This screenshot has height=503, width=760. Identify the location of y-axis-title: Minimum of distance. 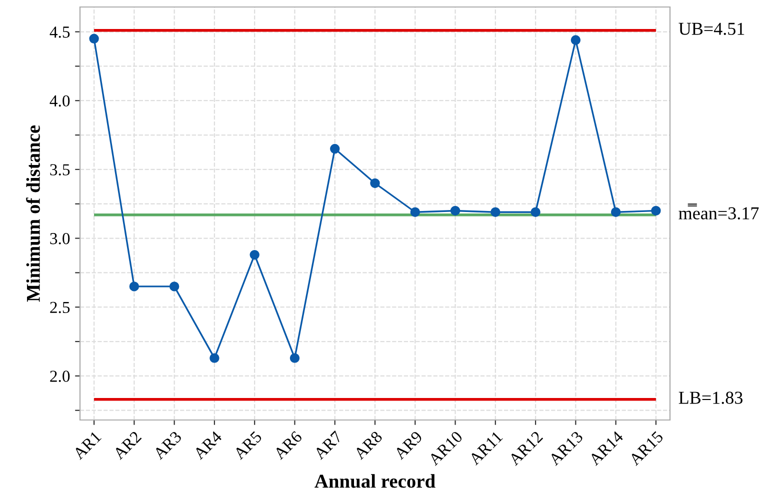
(33, 213).